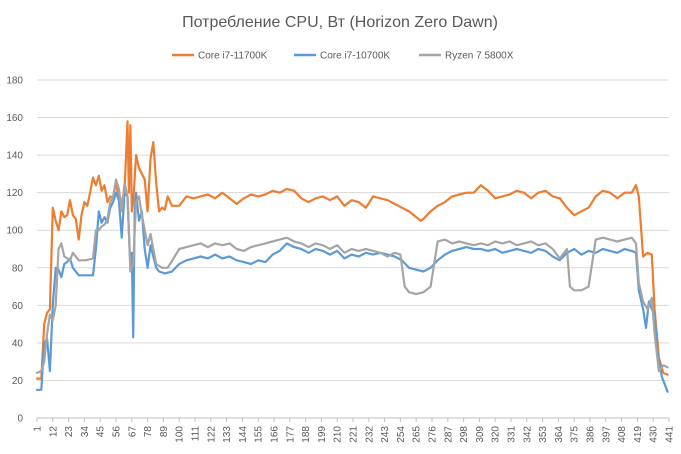  What do you see at coordinates (417, 434) in the screenshot?
I see `x-tick-label: 265` at bounding box center [417, 434].